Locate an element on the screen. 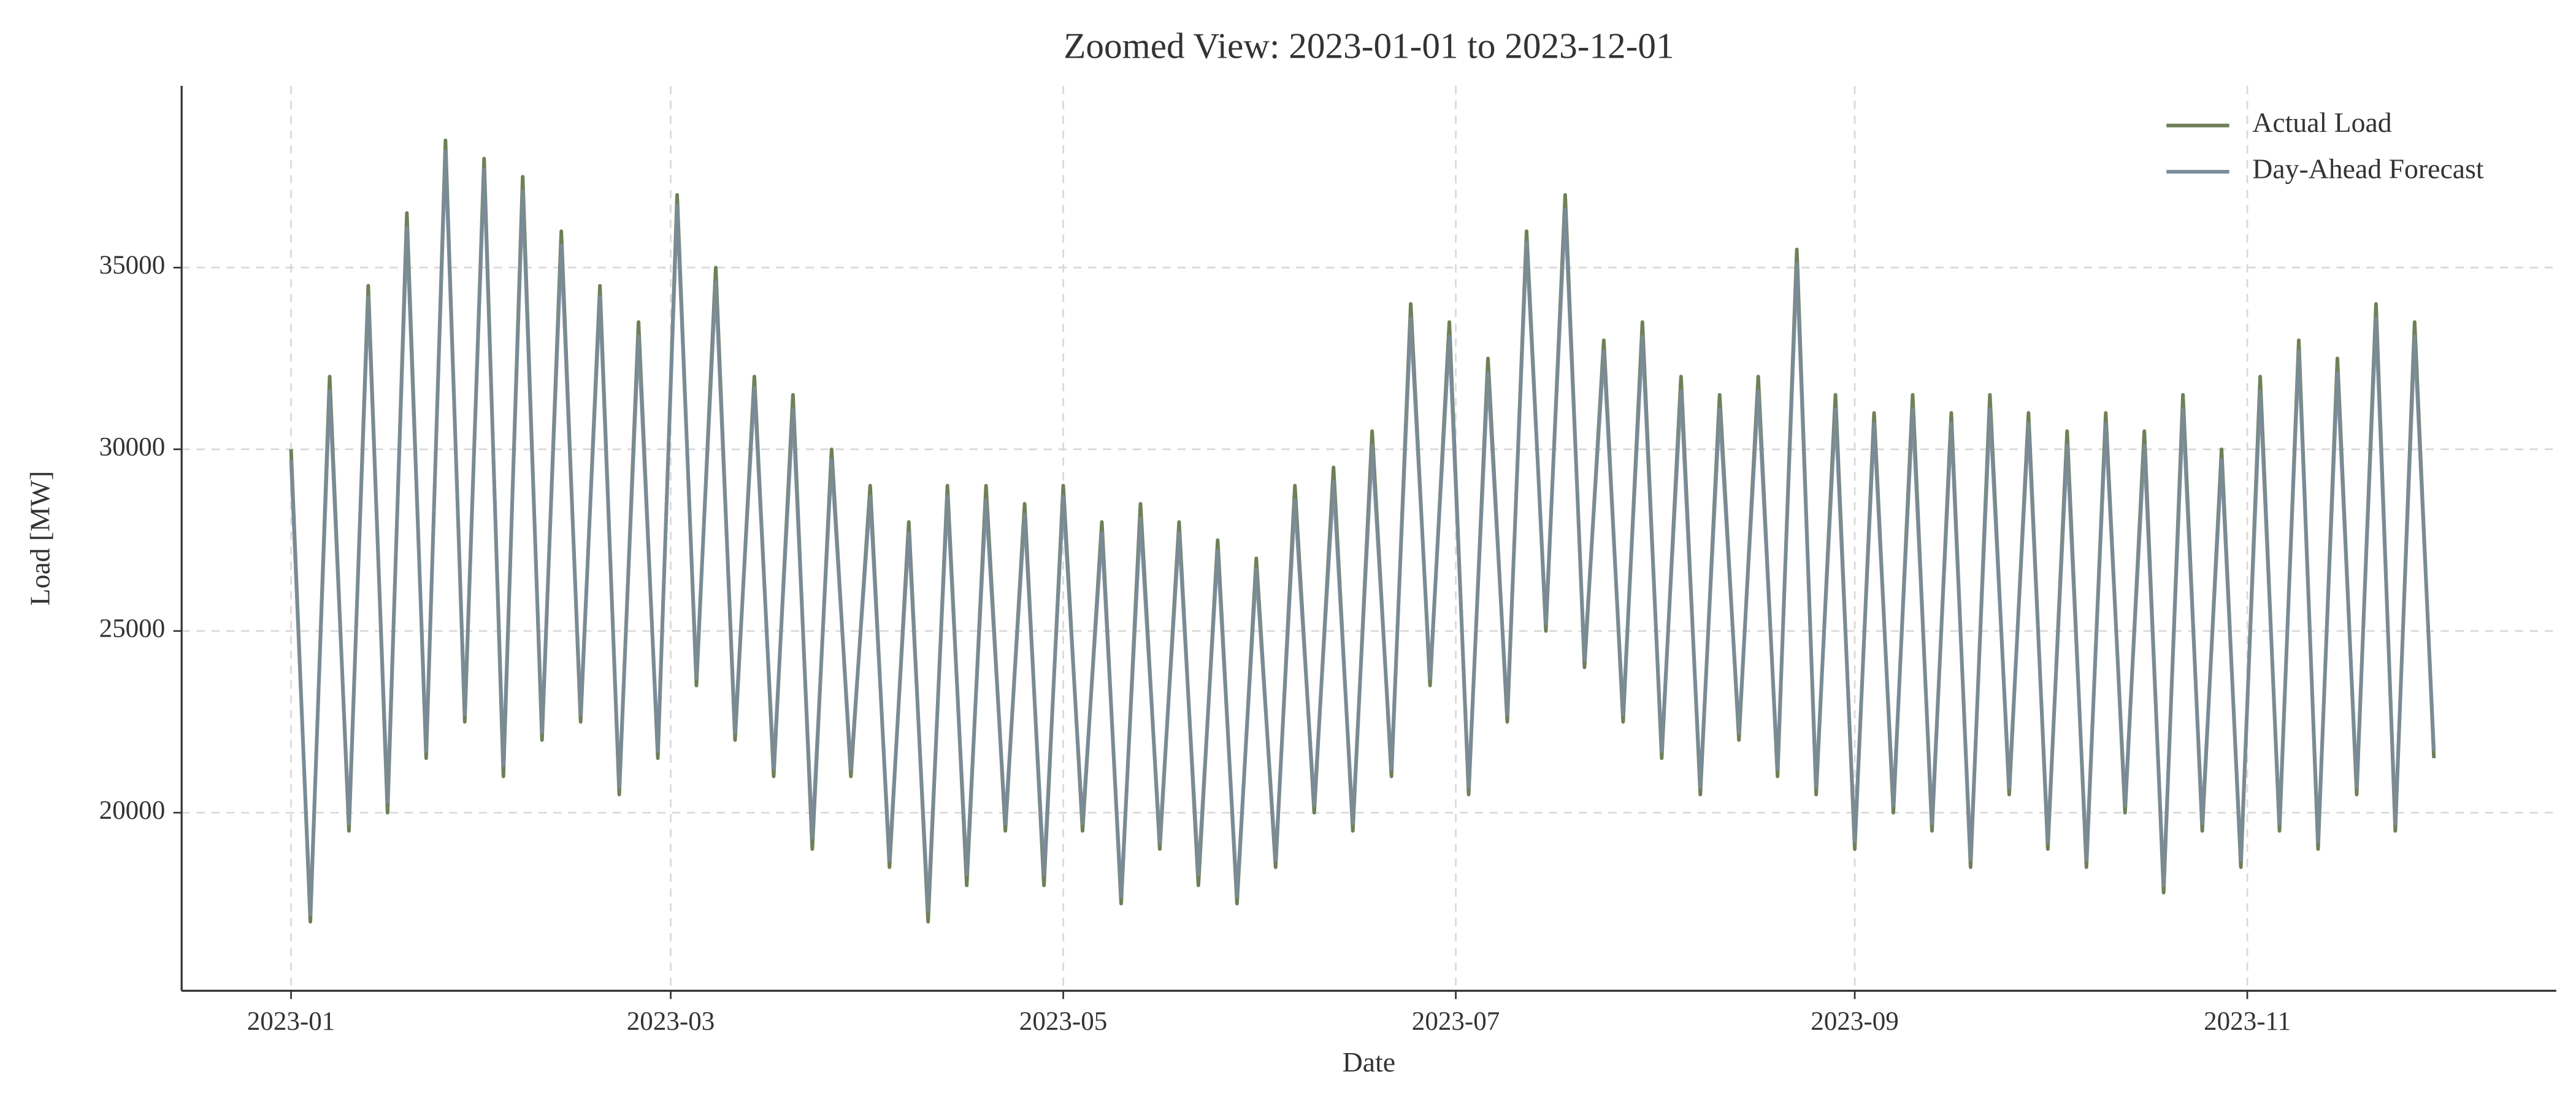 The width and height of the screenshot is (2576, 1104). x-tick-label: 2023-05 is located at coordinates (1063, 1021).